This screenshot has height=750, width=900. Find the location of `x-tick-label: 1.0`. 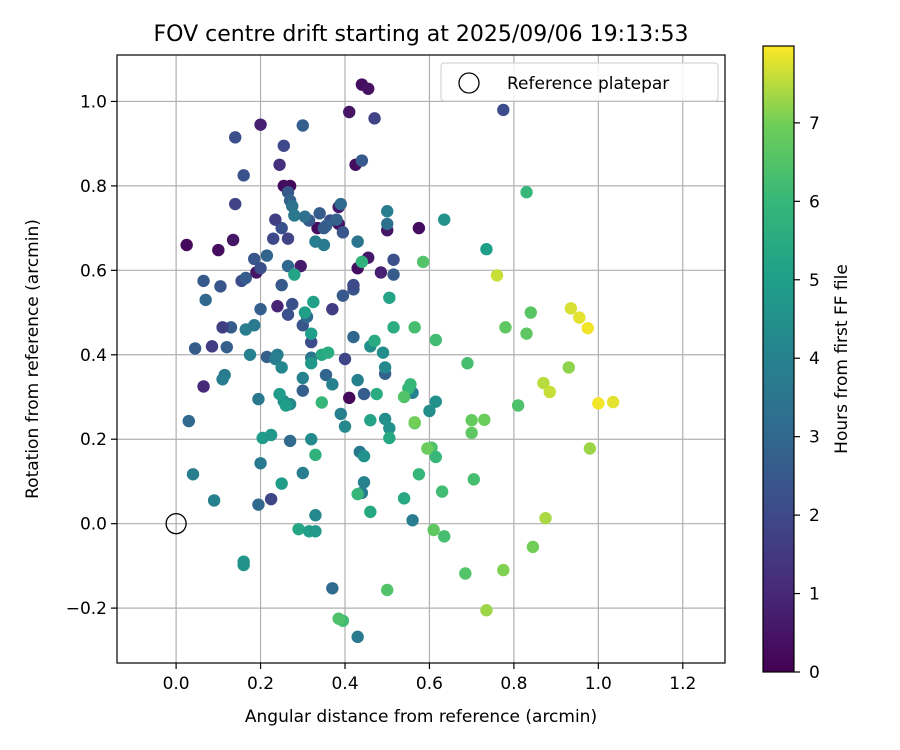

x-tick-label: 1.0 is located at coordinates (598, 684).